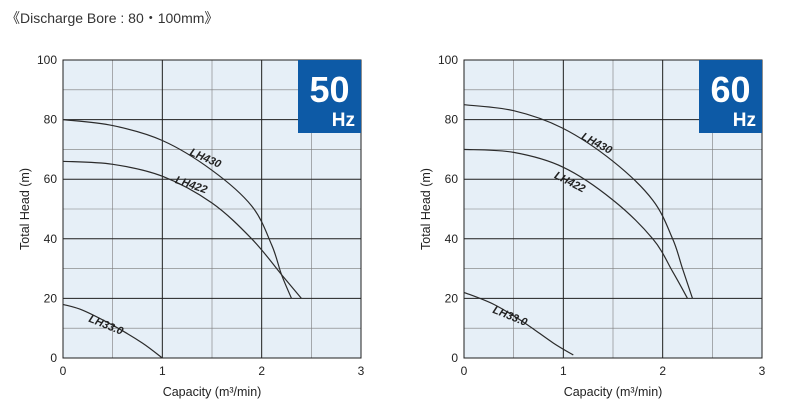  What do you see at coordinates (212, 392) in the screenshot?
I see `chart-50hz-x-axis-title: Capacity (m³/min)` at bounding box center [212, 392].